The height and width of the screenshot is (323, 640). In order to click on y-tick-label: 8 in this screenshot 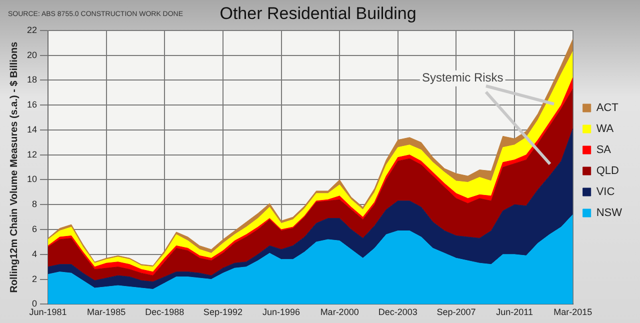, I will do `click(35, 204)`.